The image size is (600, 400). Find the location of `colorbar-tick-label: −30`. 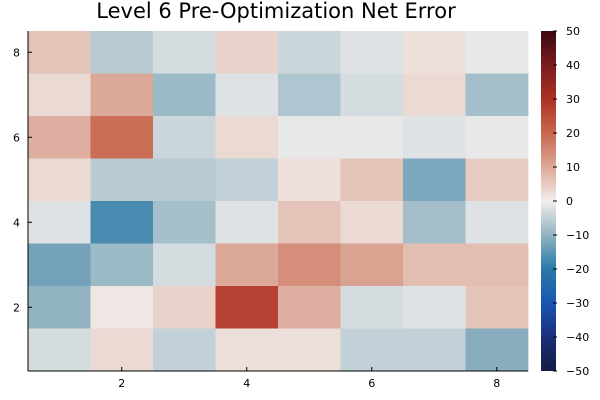

colorbar-tick-label: −30 is located at coordinates (577, 303).